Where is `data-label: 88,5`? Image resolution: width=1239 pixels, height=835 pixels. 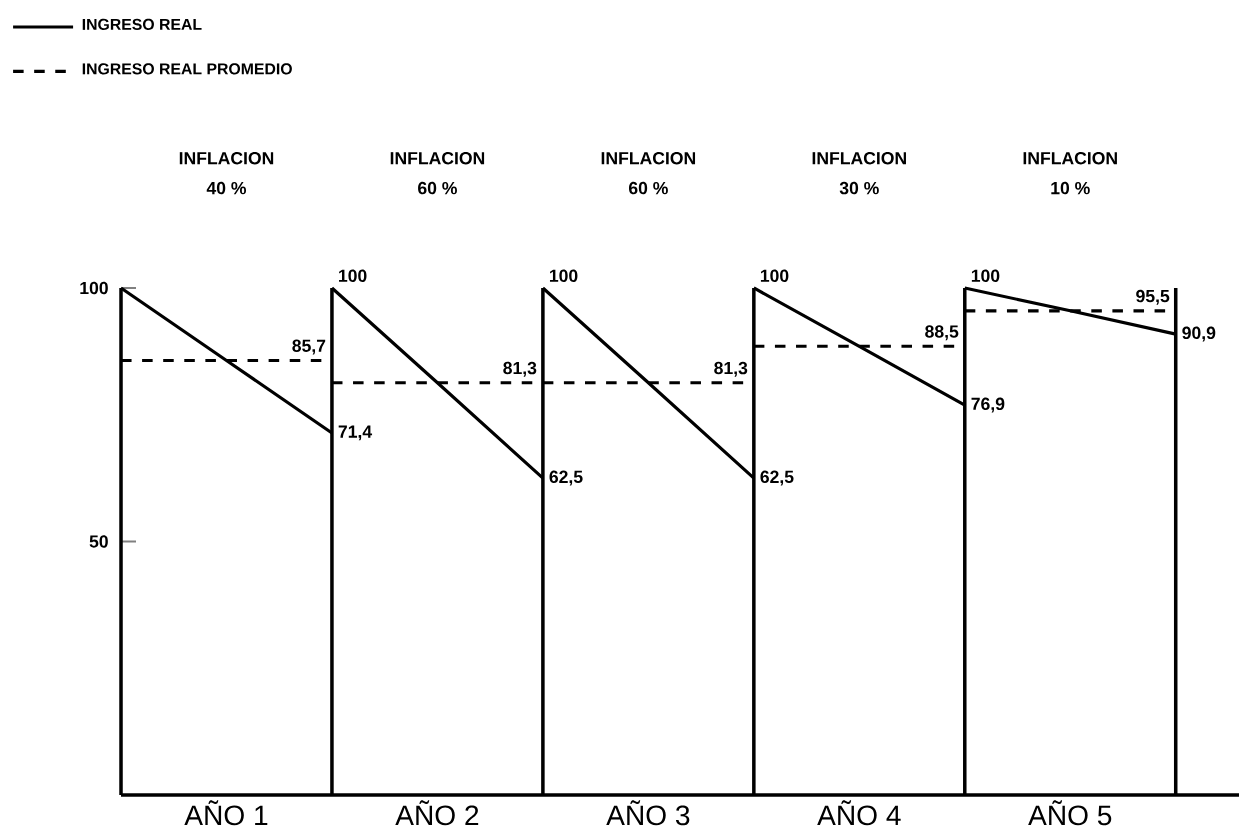
data-label: 88,5 is located at coordinates (942, 333).